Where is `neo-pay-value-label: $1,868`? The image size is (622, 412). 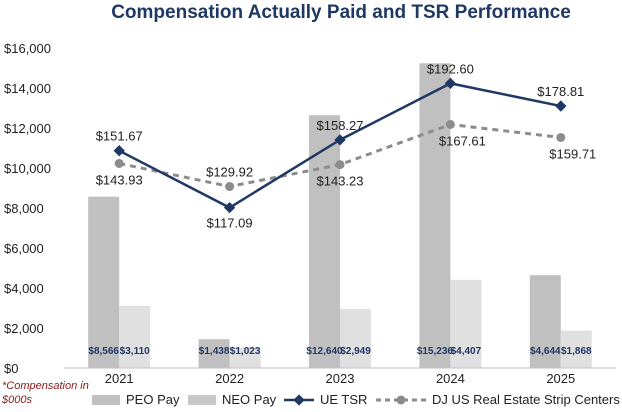 neo-pay-value-label: $1,868 is located at coordinates (576, 351).